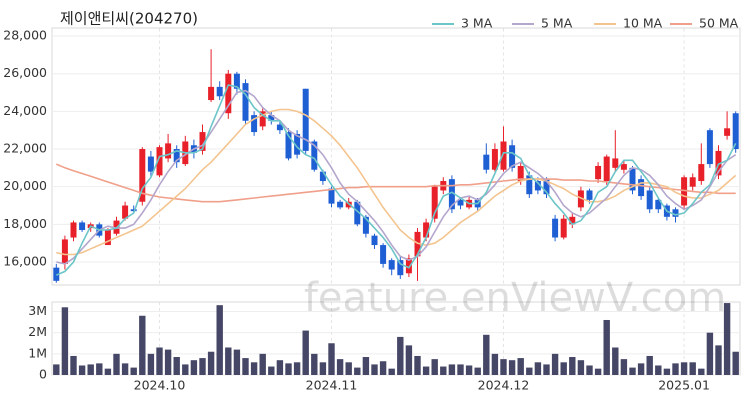 The image size is (750, 404). Describe the element at coordinates (557, 23) in the screenshot. I see `legend-label: 5 MA` at that location.